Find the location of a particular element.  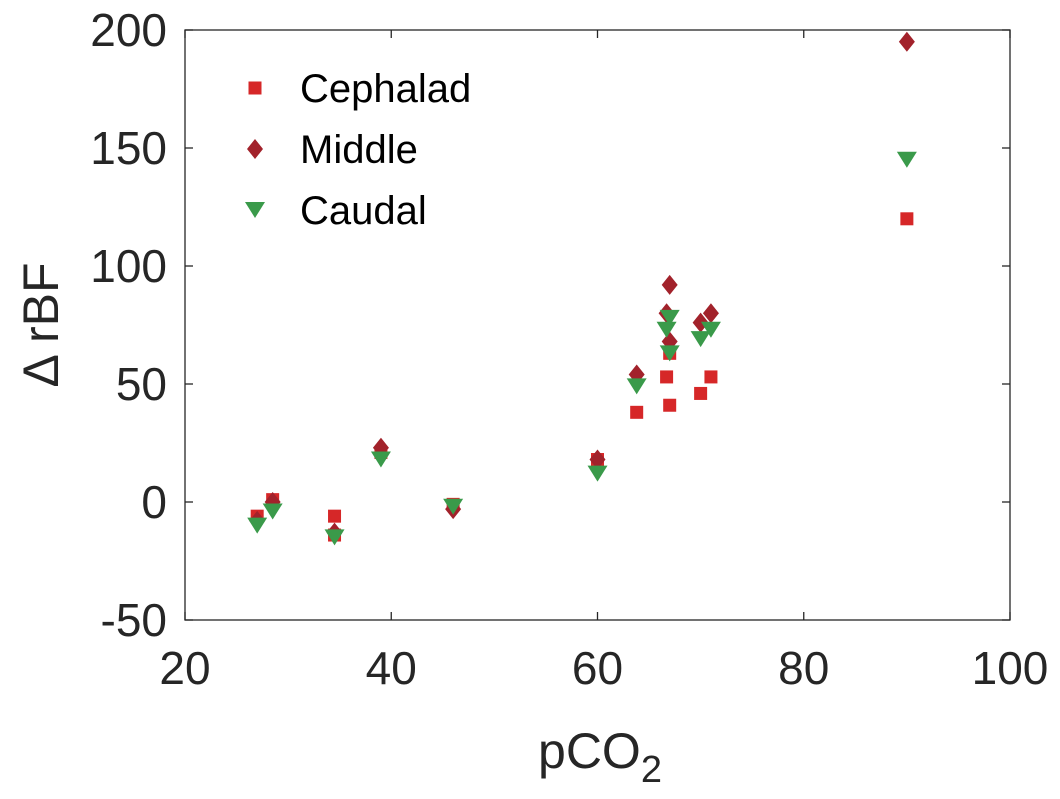

y-axis-label: Δ rBF is located at coordinates (41, 324).